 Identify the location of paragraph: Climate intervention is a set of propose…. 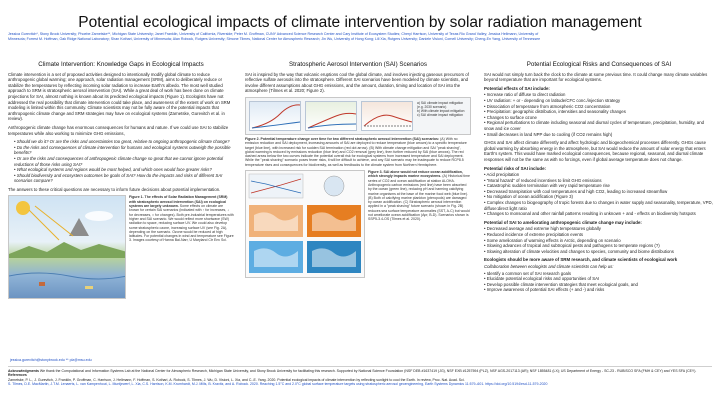
(119, 96).